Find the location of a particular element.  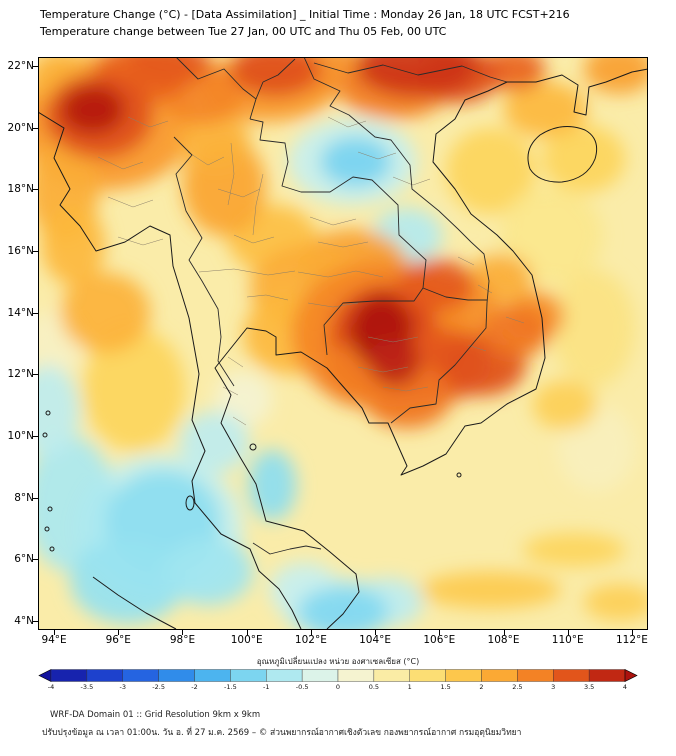

y-tick-label: 14°N is located at coordinates (20, 312).